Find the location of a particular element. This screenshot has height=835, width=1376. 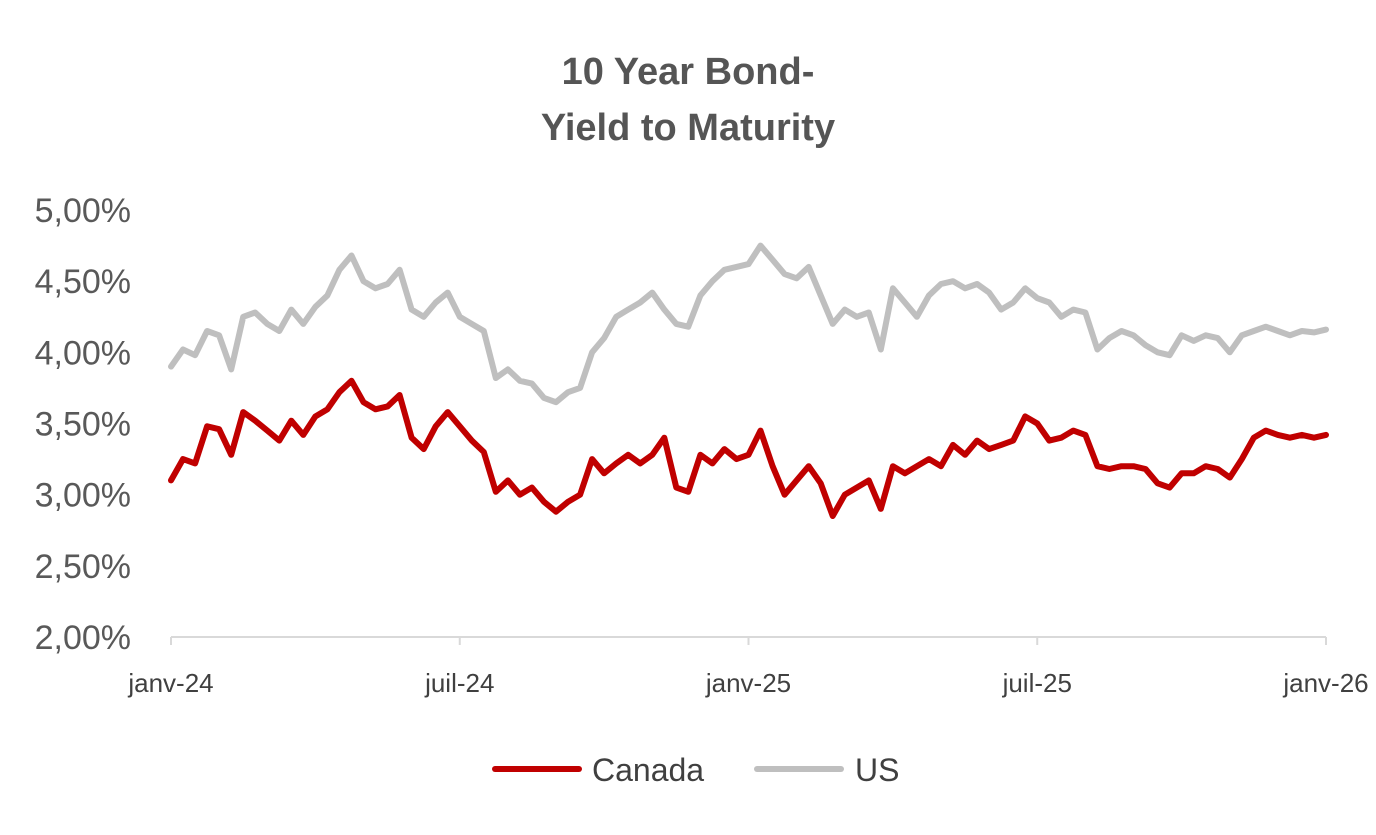

legend-label-canada: Canada is located at coordinates (648, 770).